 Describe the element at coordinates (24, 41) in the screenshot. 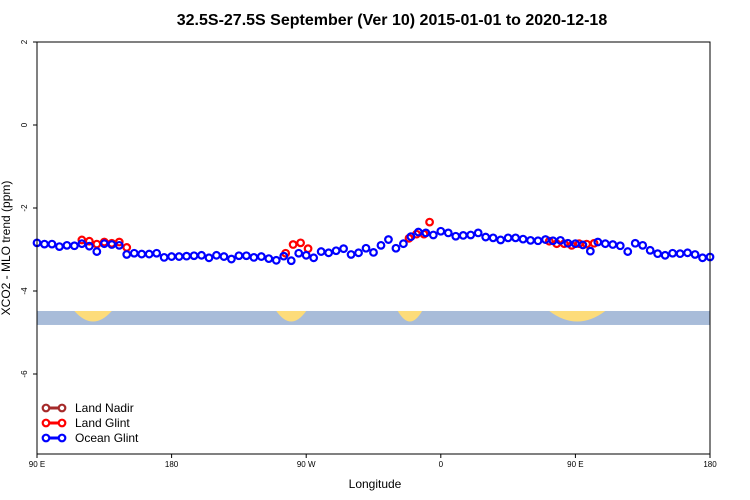

I see `y-tick-label: 2` at that location.